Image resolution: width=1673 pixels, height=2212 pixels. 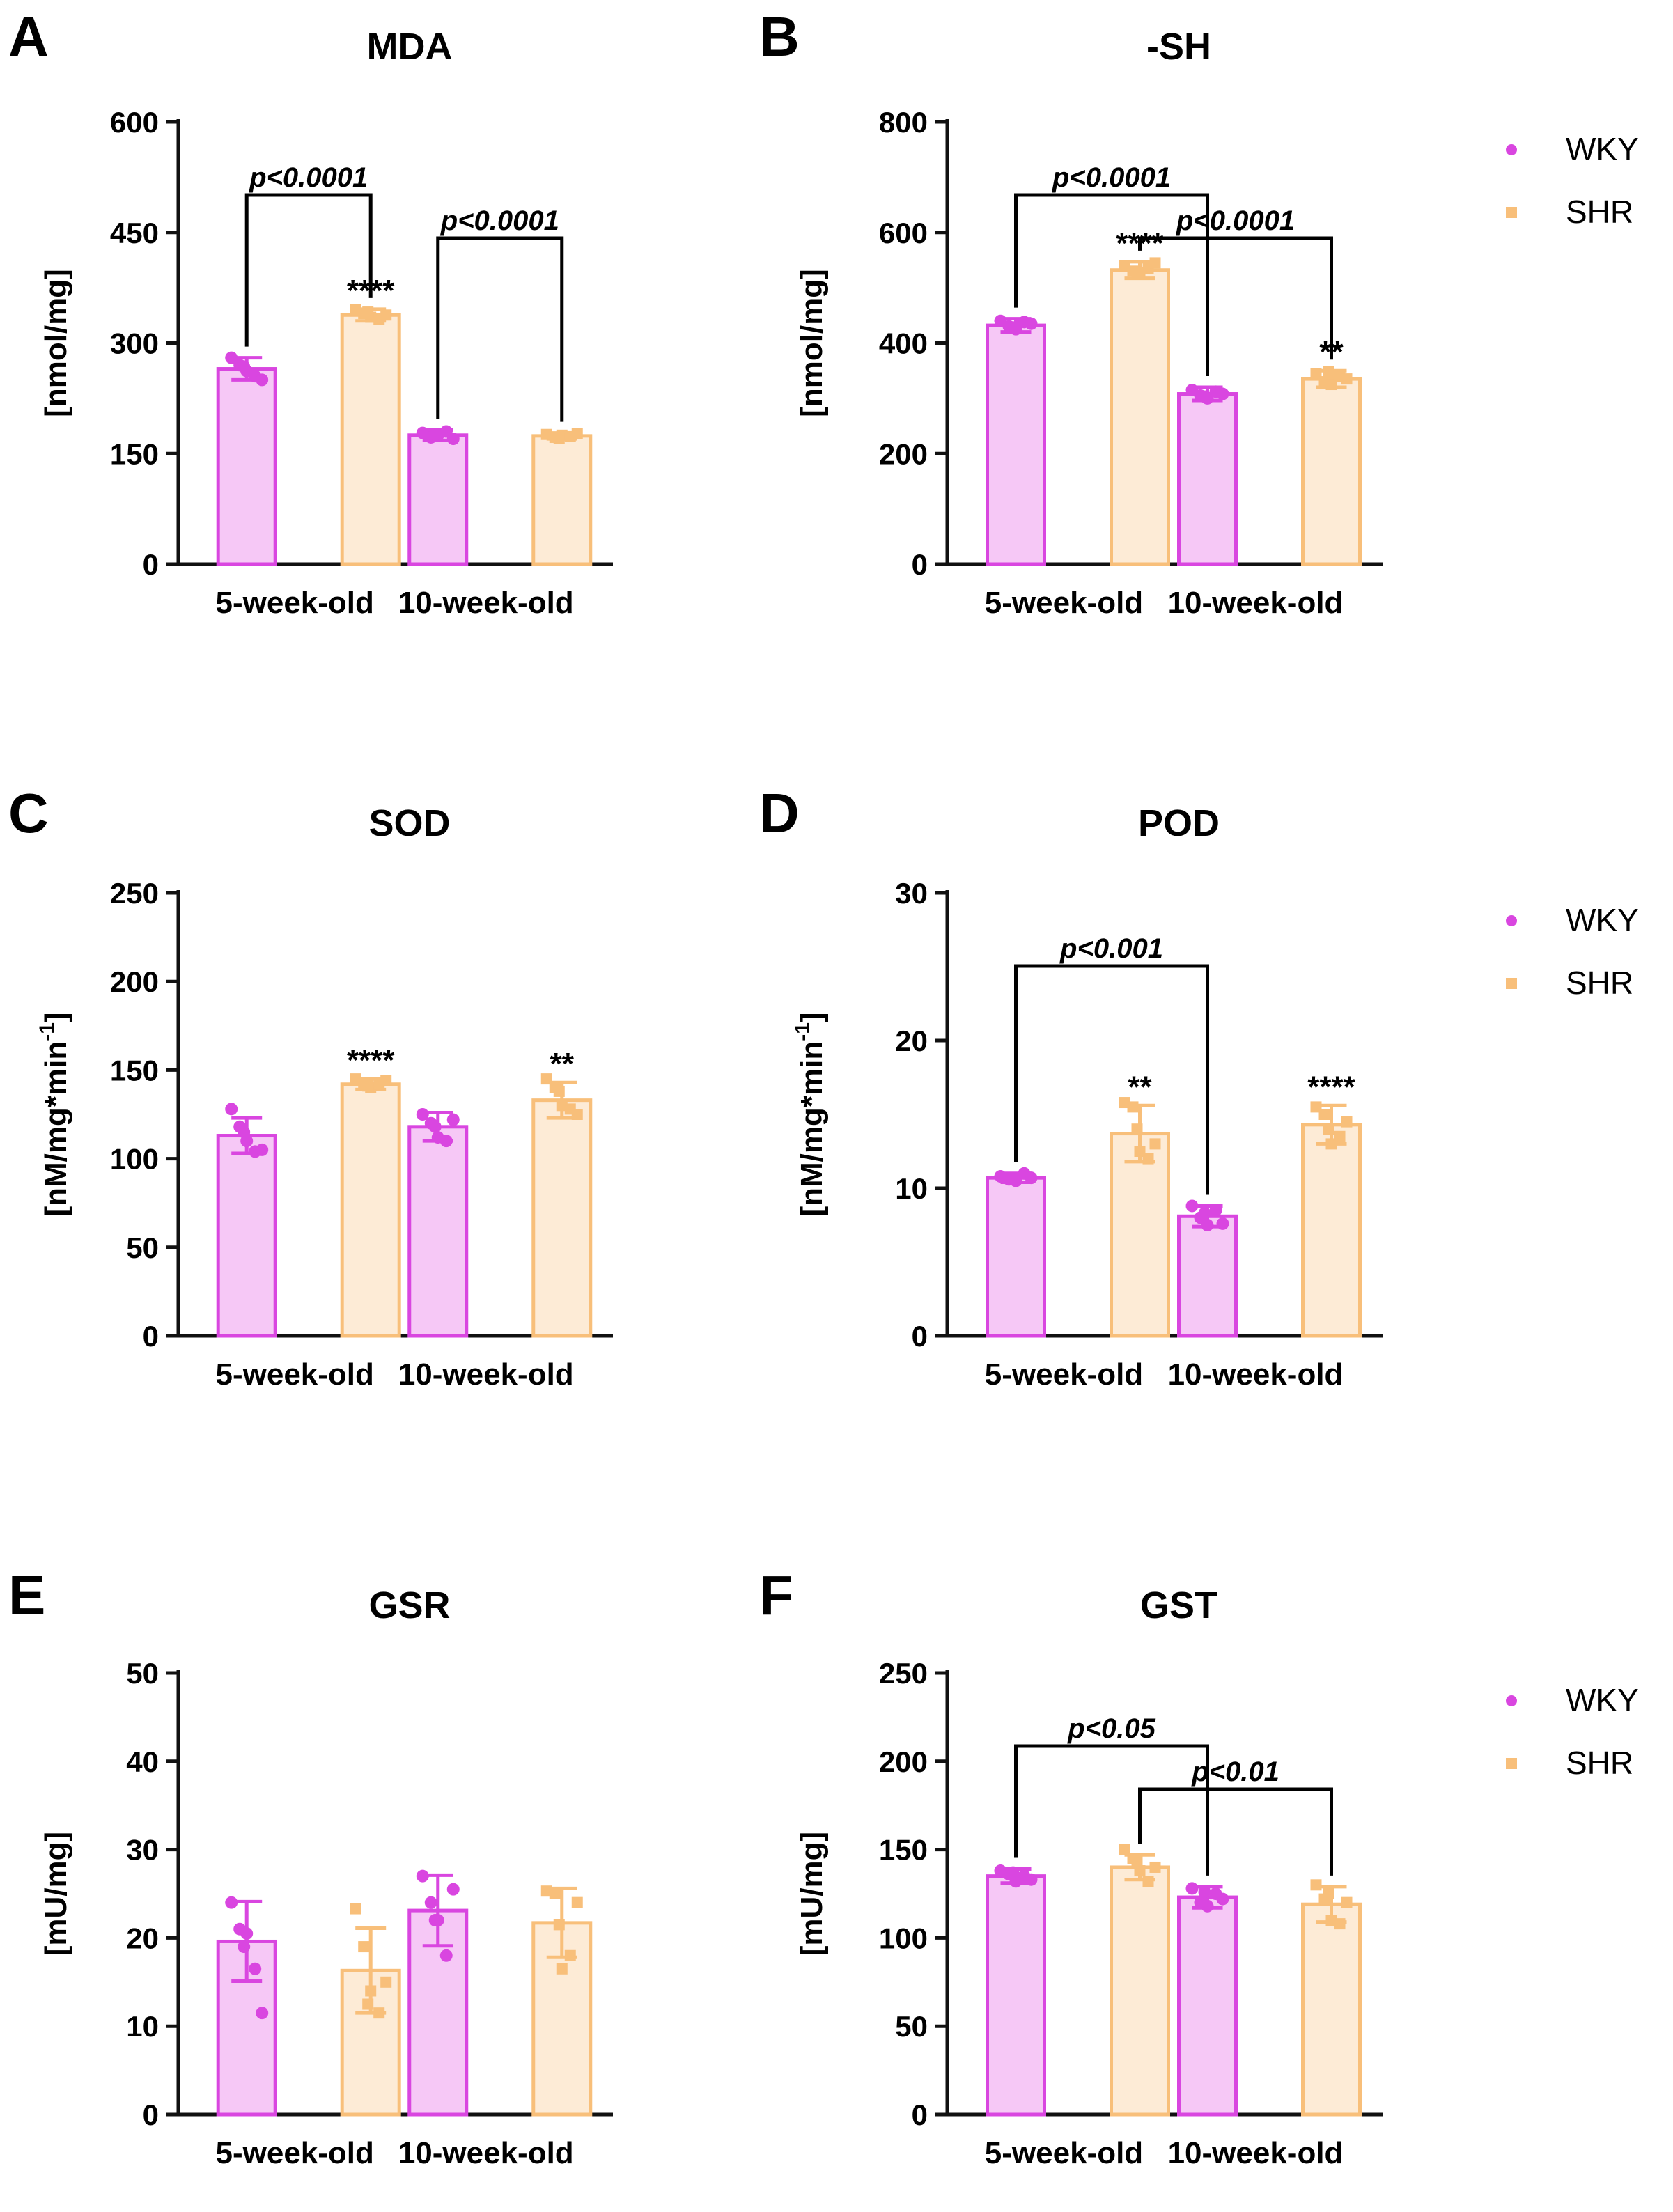 I want to click on y-axis-label-superscript: -1, so click(x=47, y=1031).